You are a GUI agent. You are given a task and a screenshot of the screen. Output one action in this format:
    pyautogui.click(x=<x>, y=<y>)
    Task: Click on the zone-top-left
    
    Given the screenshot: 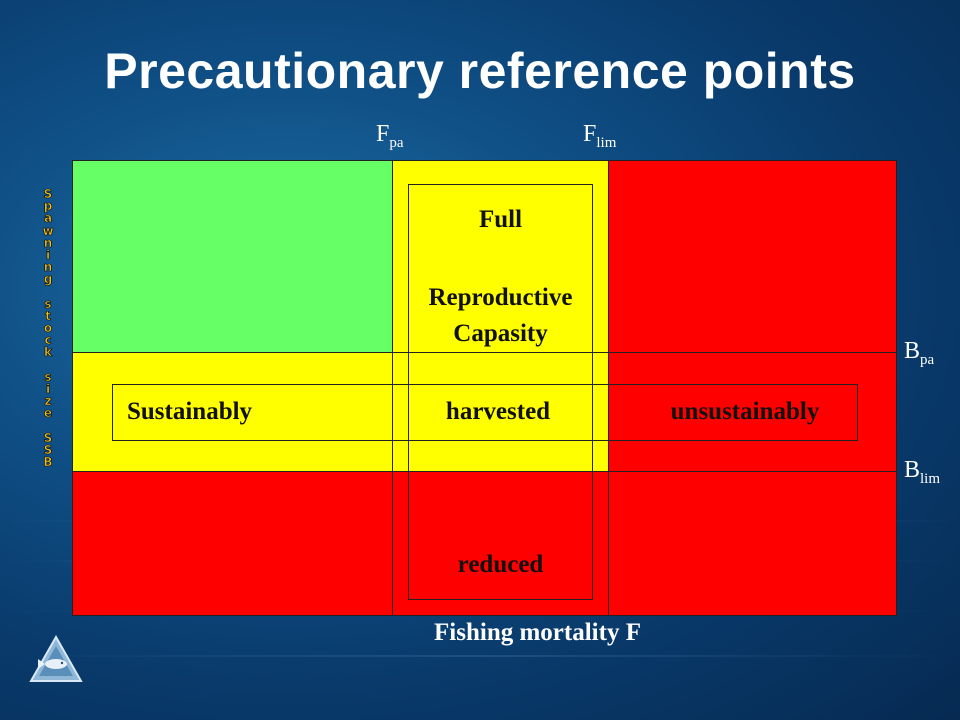 What is the action you would take?
    pyautogui.click(x=232, y=256)
    